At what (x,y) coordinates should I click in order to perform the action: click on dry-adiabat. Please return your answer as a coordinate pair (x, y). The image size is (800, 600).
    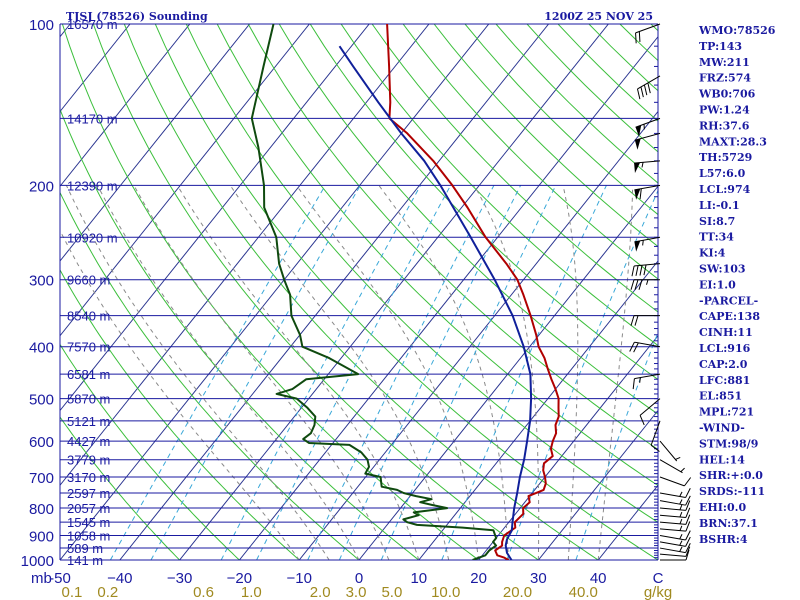
    Looking at the image, I should click on (623, 58).